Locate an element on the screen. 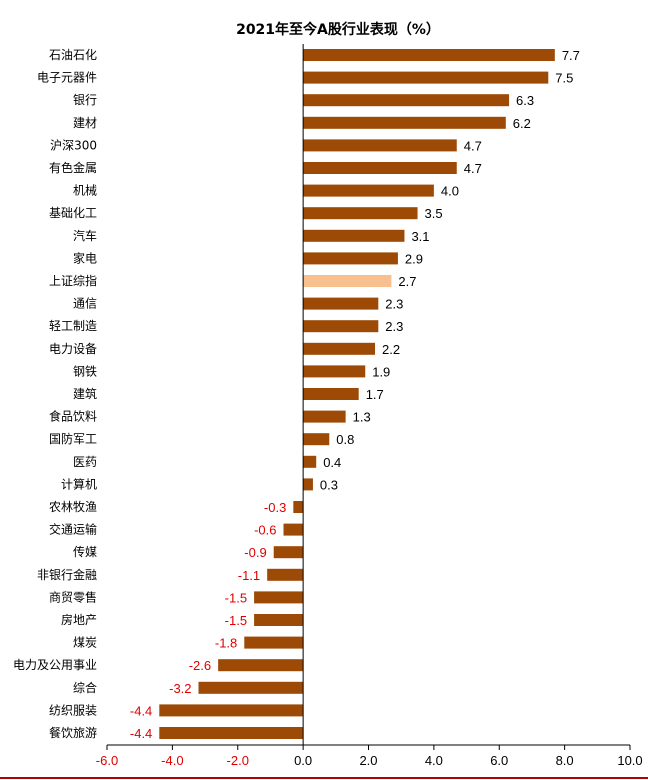 The height and width of the screenshot is (780, 648). category-label: 上证综指 is located at coordinates (73, 280).